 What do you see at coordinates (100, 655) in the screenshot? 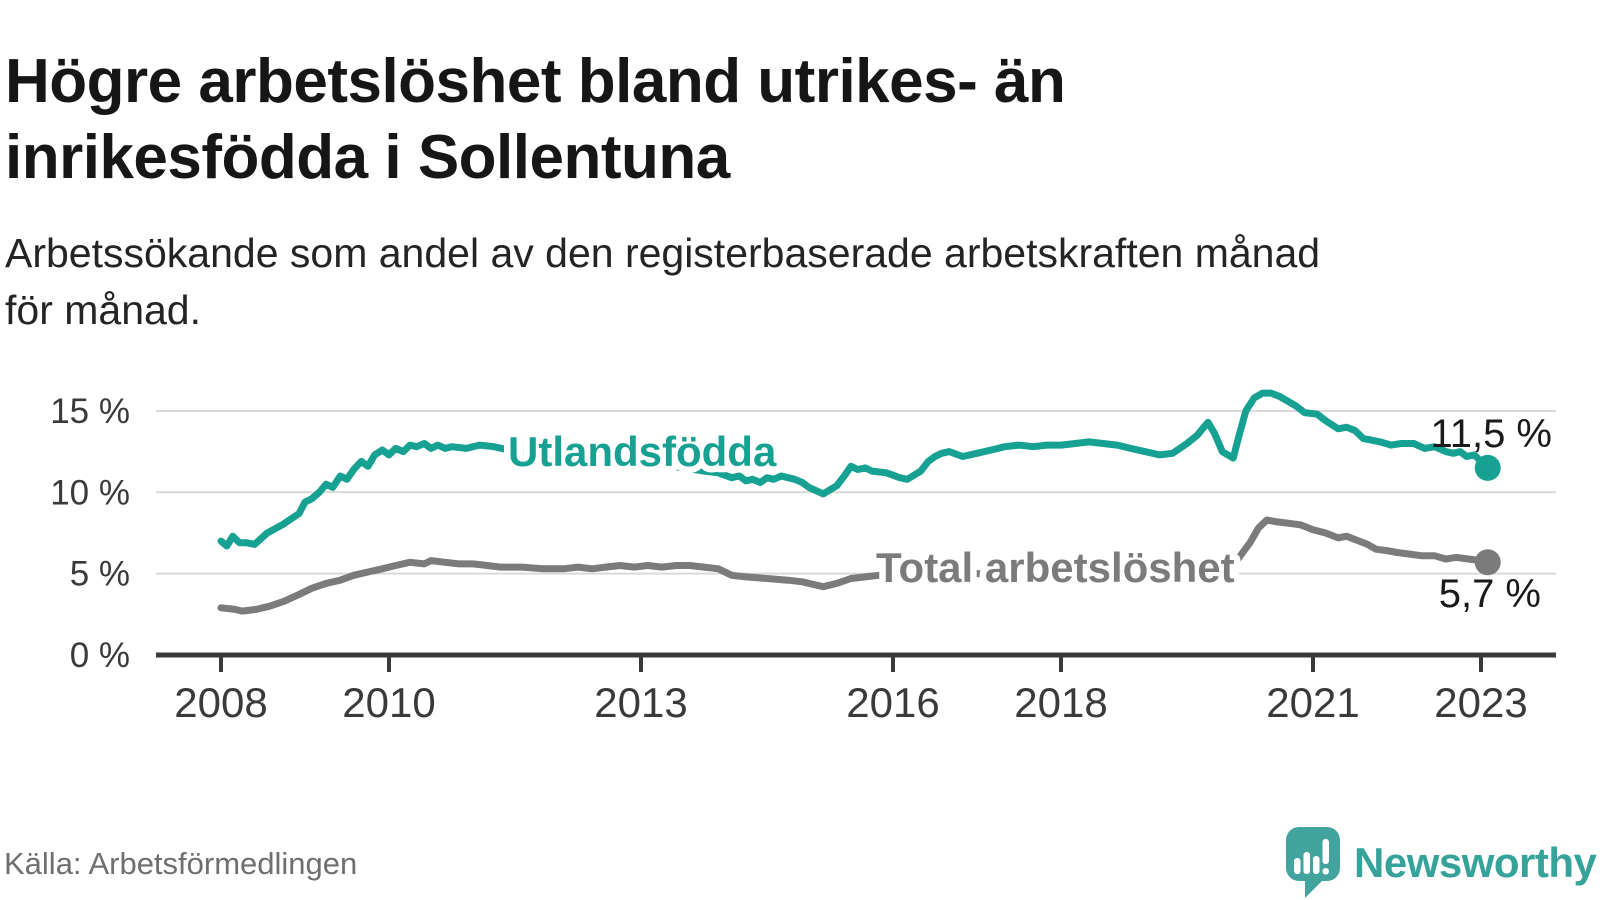
I see `y-tick-label-0: 0 %` at bounding box center [100, 655].